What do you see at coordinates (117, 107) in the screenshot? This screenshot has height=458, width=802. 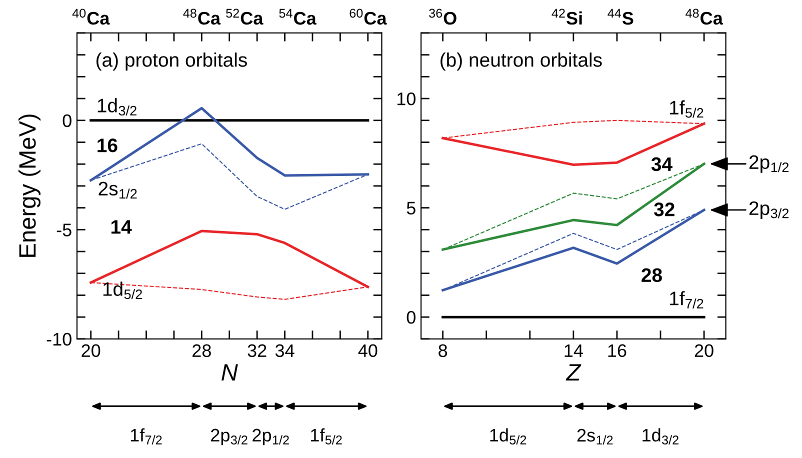 I see `annotation: 1d$_{3/2}$` at bounding box center [117, 107].